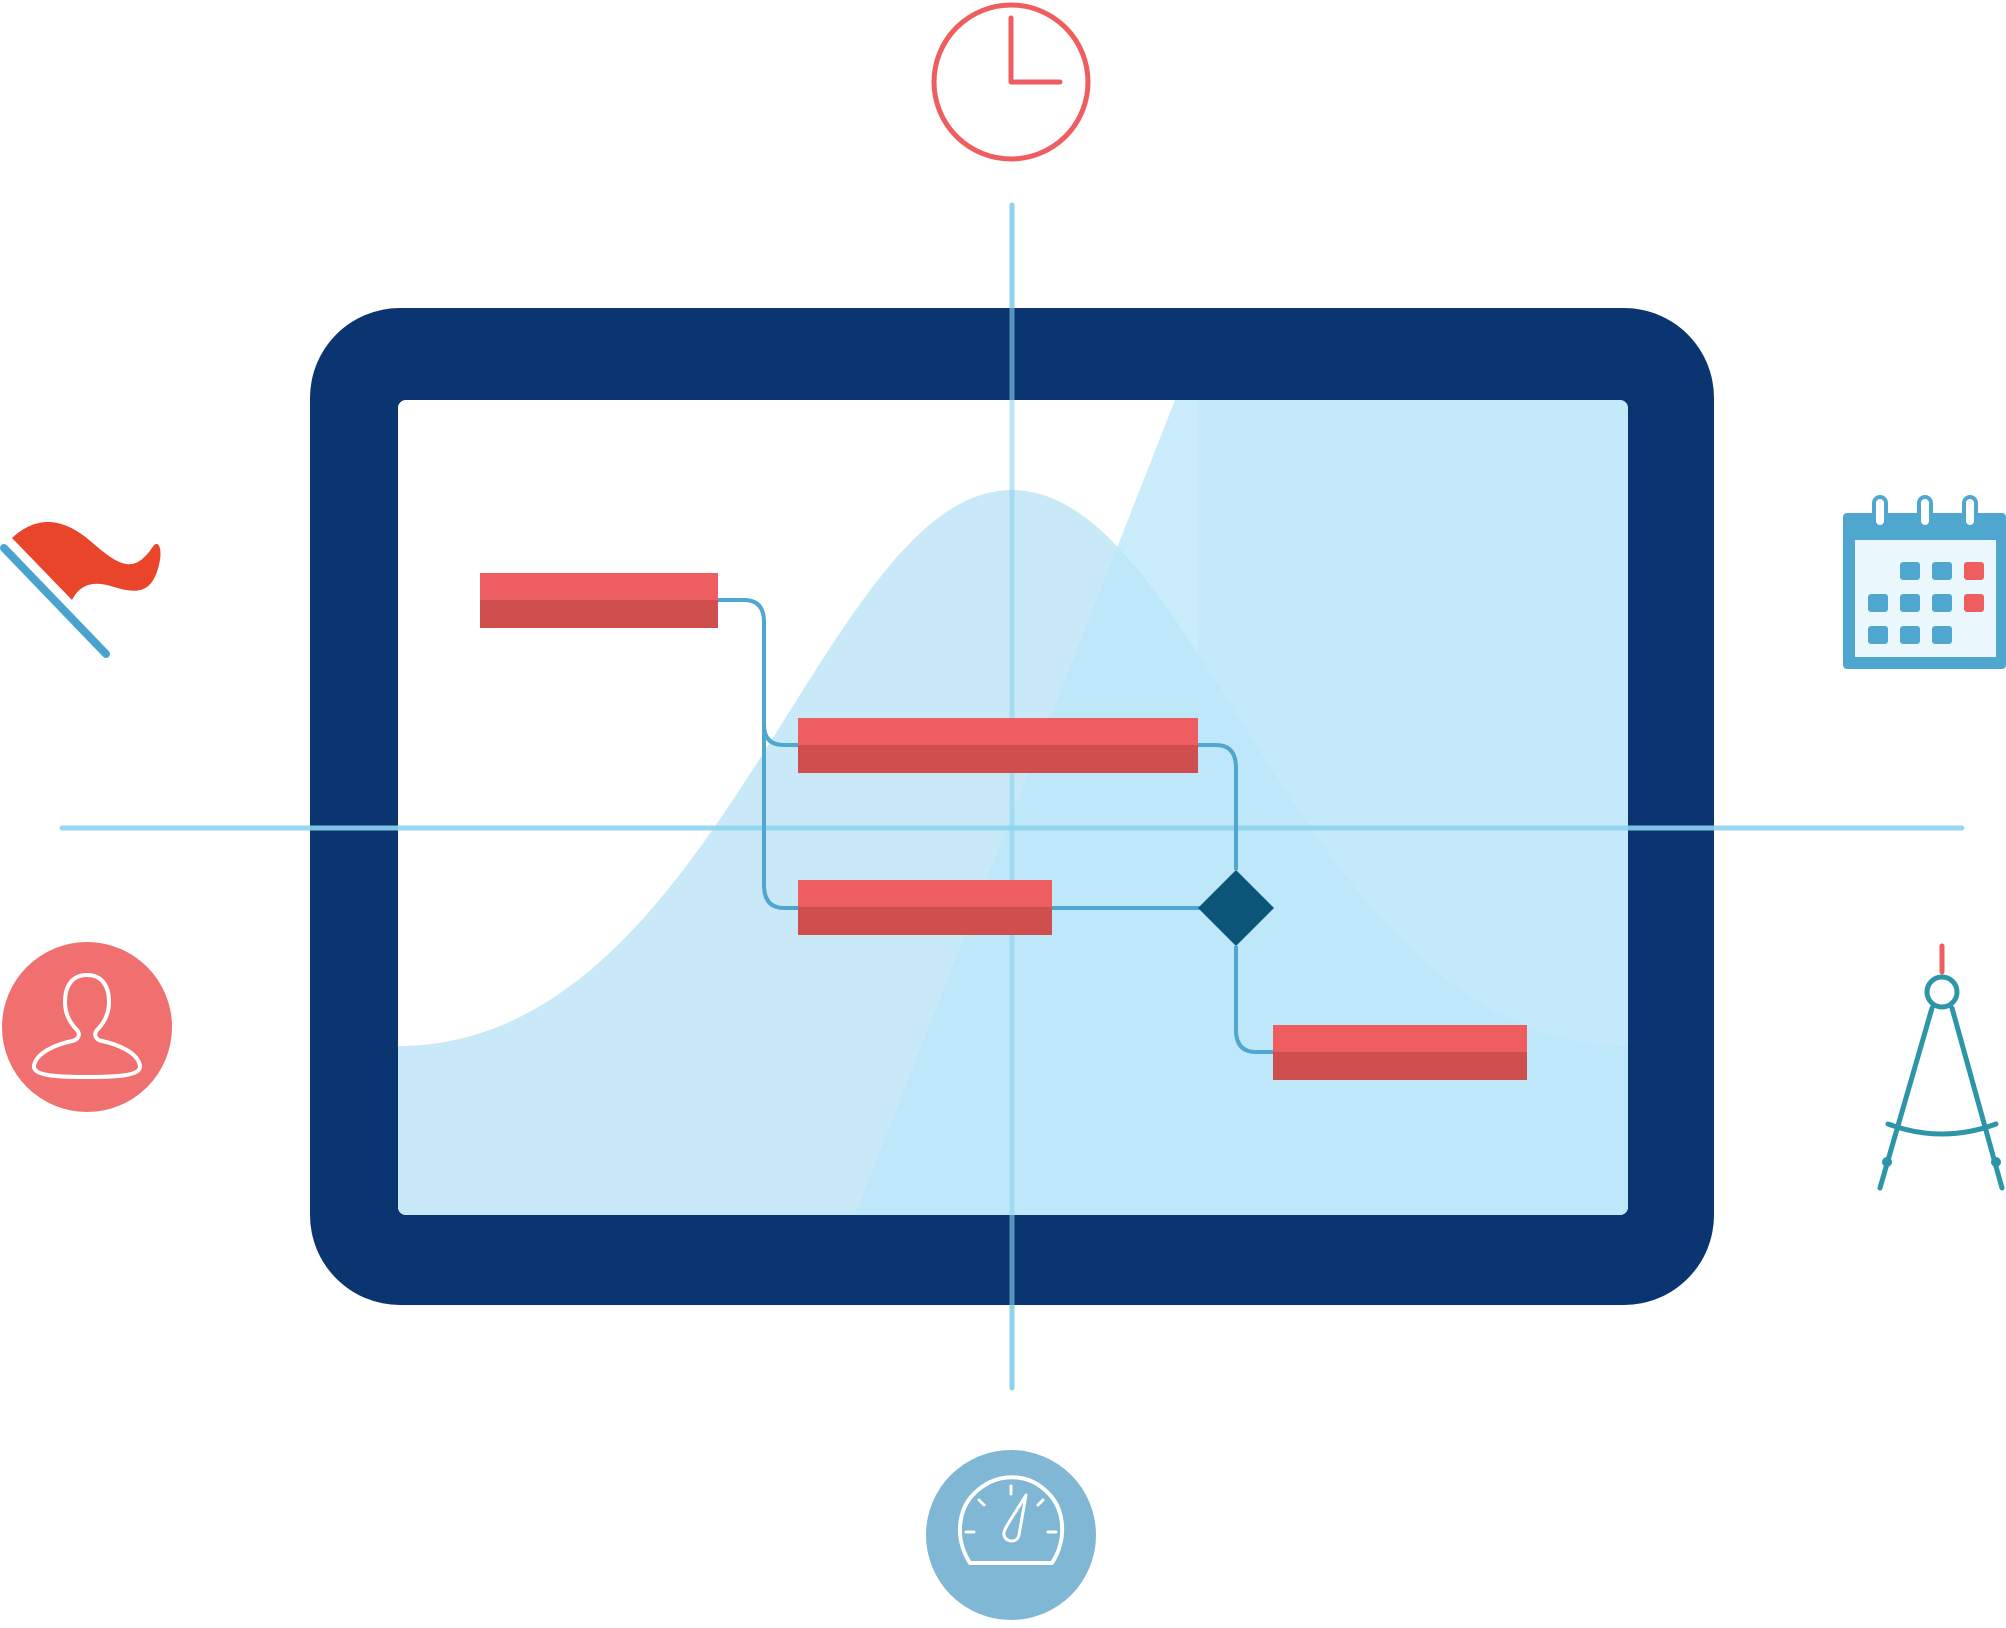 This screenshot has height=1628, width=2006. I want to click on gantt-connectors, so click(996, 826).